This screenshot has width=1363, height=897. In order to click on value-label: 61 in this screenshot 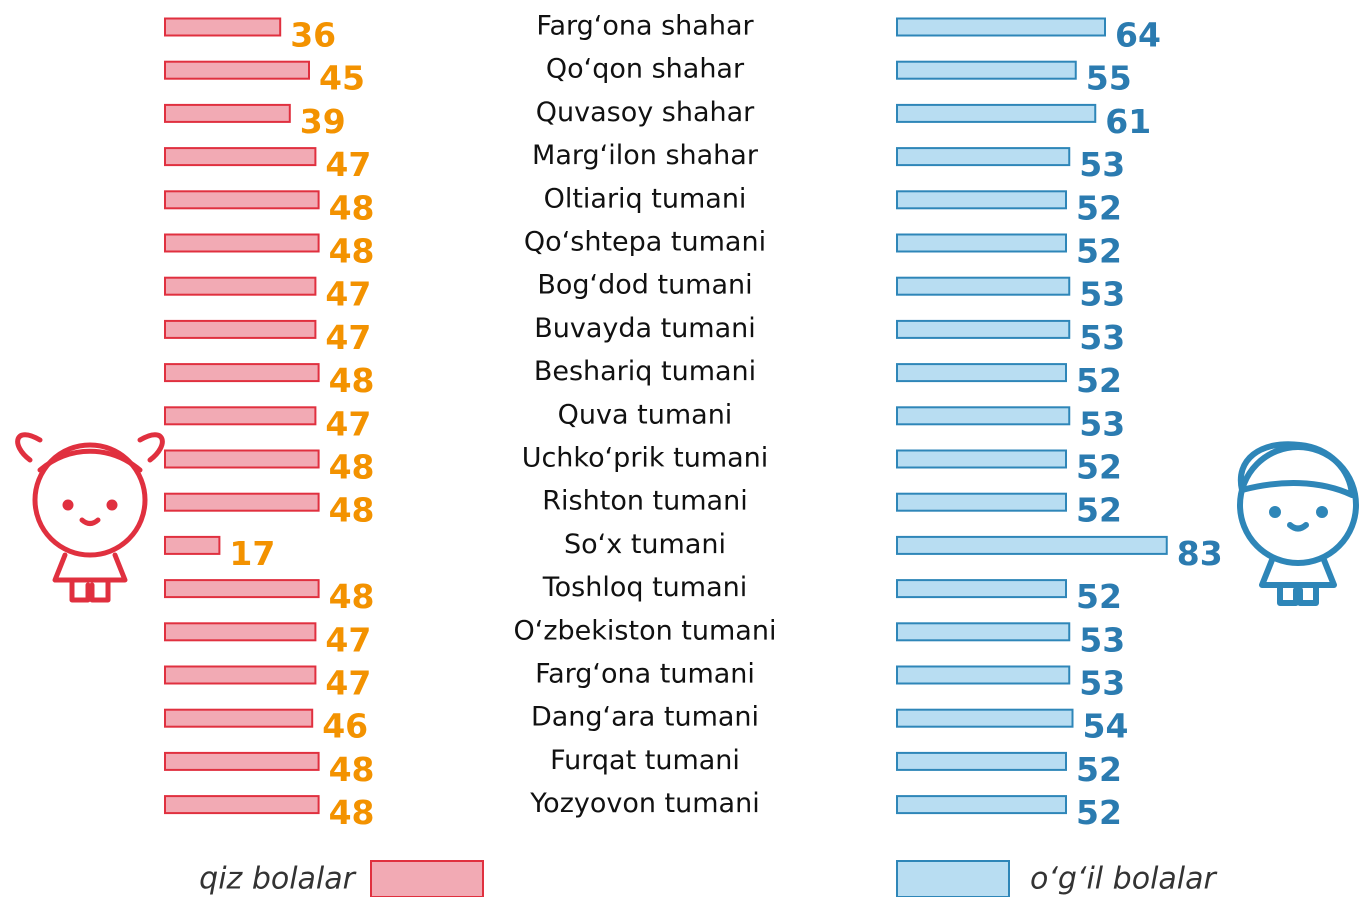, I will do `click(1128, 121)`.